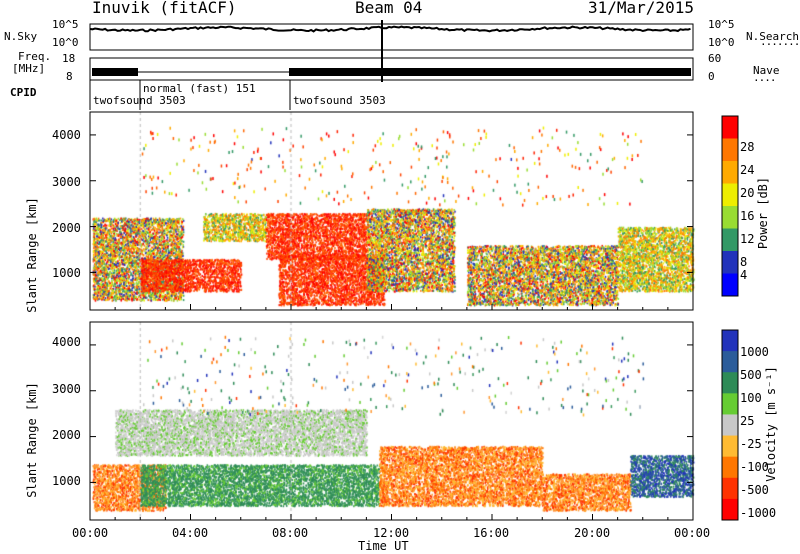  Describe the element at coordinates (69, 58) in the screenshot. I see `freq-tick-top: 18` at that location.